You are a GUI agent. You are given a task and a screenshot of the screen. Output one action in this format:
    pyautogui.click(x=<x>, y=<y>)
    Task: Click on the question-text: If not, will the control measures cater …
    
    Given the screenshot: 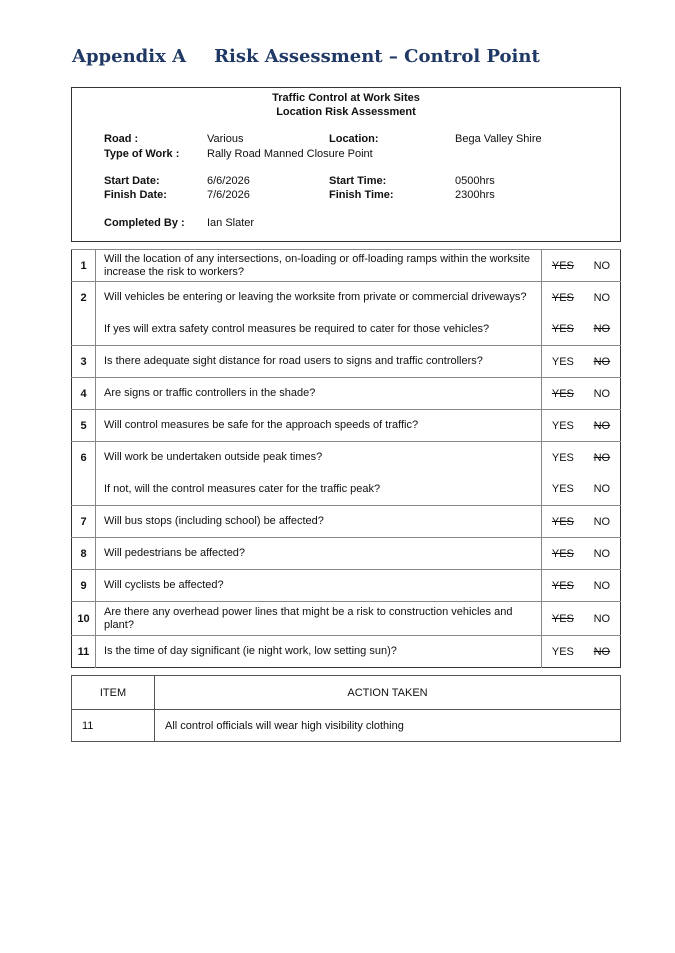 What is the action you would take?
    pyautogui.click(x=318, y=489)
    